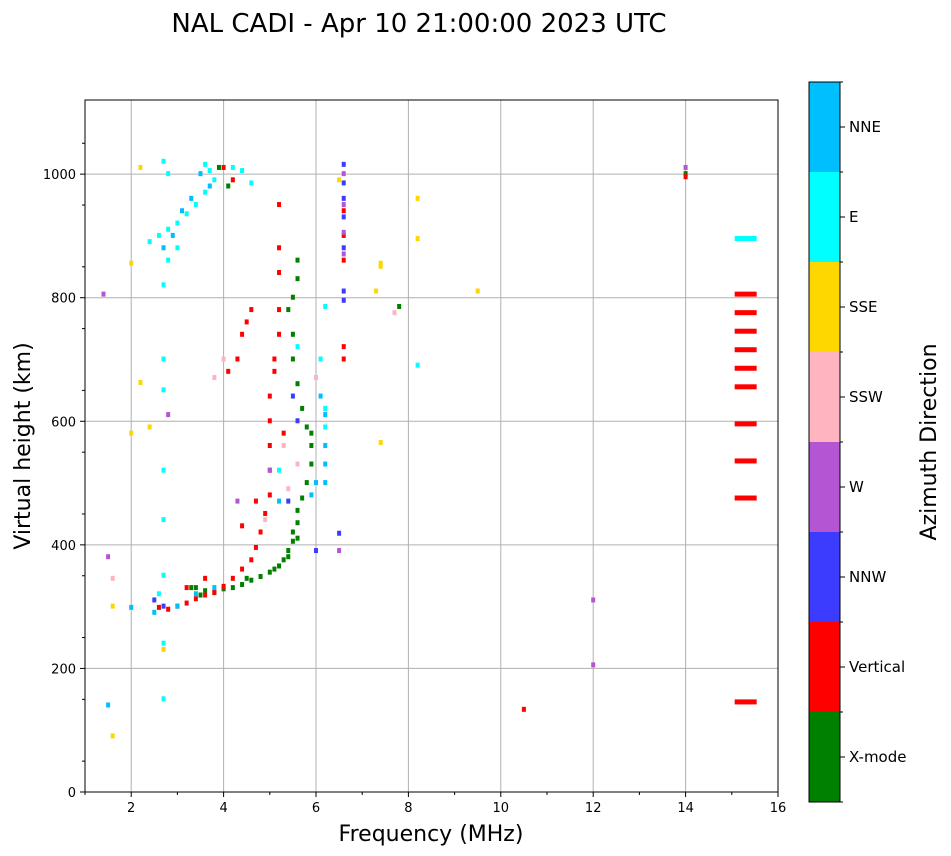 Image resolution: width=951 pixels, height=856 pixels. I want to click on colorbar-tick-label: NNW, so click(867, 577).